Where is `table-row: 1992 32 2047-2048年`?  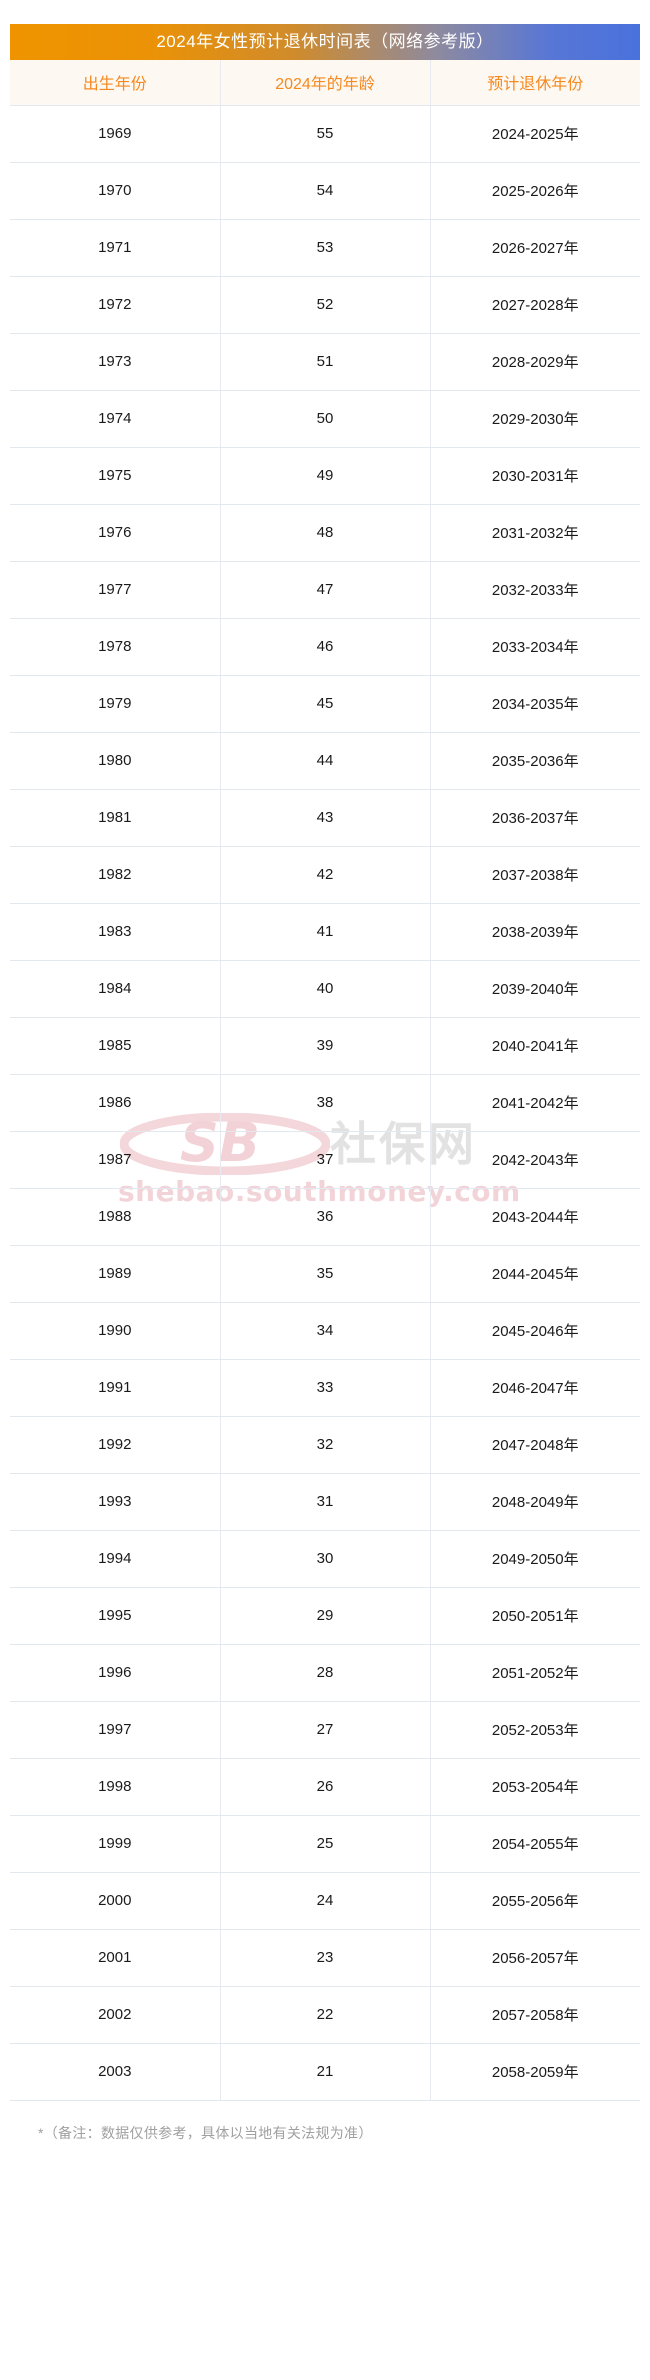 table-row: 1992 32 2047-2048年 is located at coordinates (325, 1445).